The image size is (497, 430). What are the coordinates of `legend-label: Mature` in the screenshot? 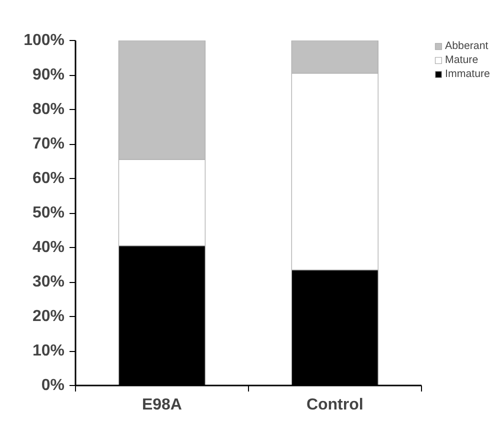 It's located at (461, 60).